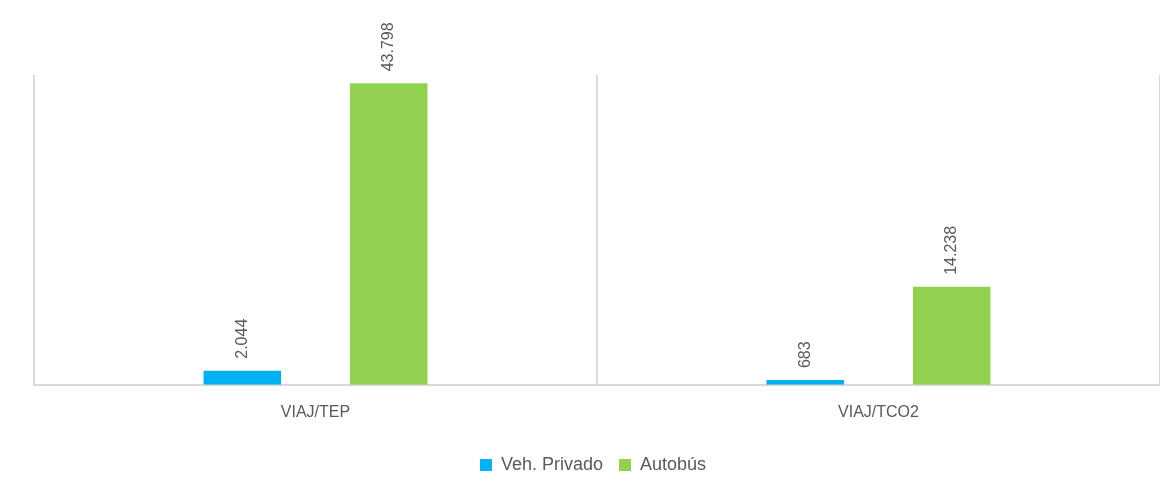 The image size is (1160, 484). What do you see at coordinates (951, 250) in the screenshot?
I see `data-label: 14.238` at bounding box center [951, 250].